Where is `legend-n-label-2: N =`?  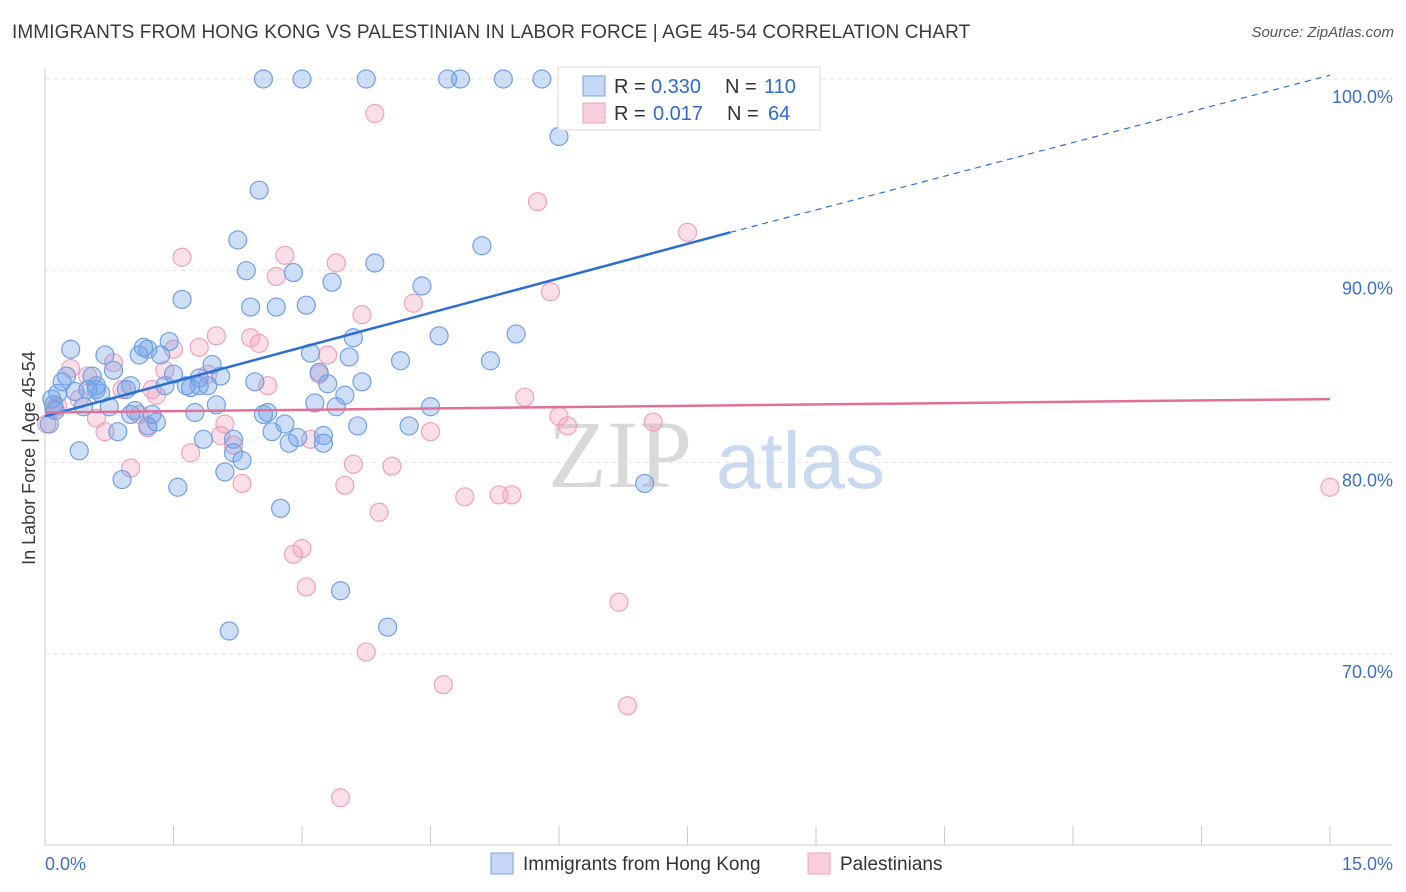
legend-n-label-2: N = is located at coordinates (743, 114).